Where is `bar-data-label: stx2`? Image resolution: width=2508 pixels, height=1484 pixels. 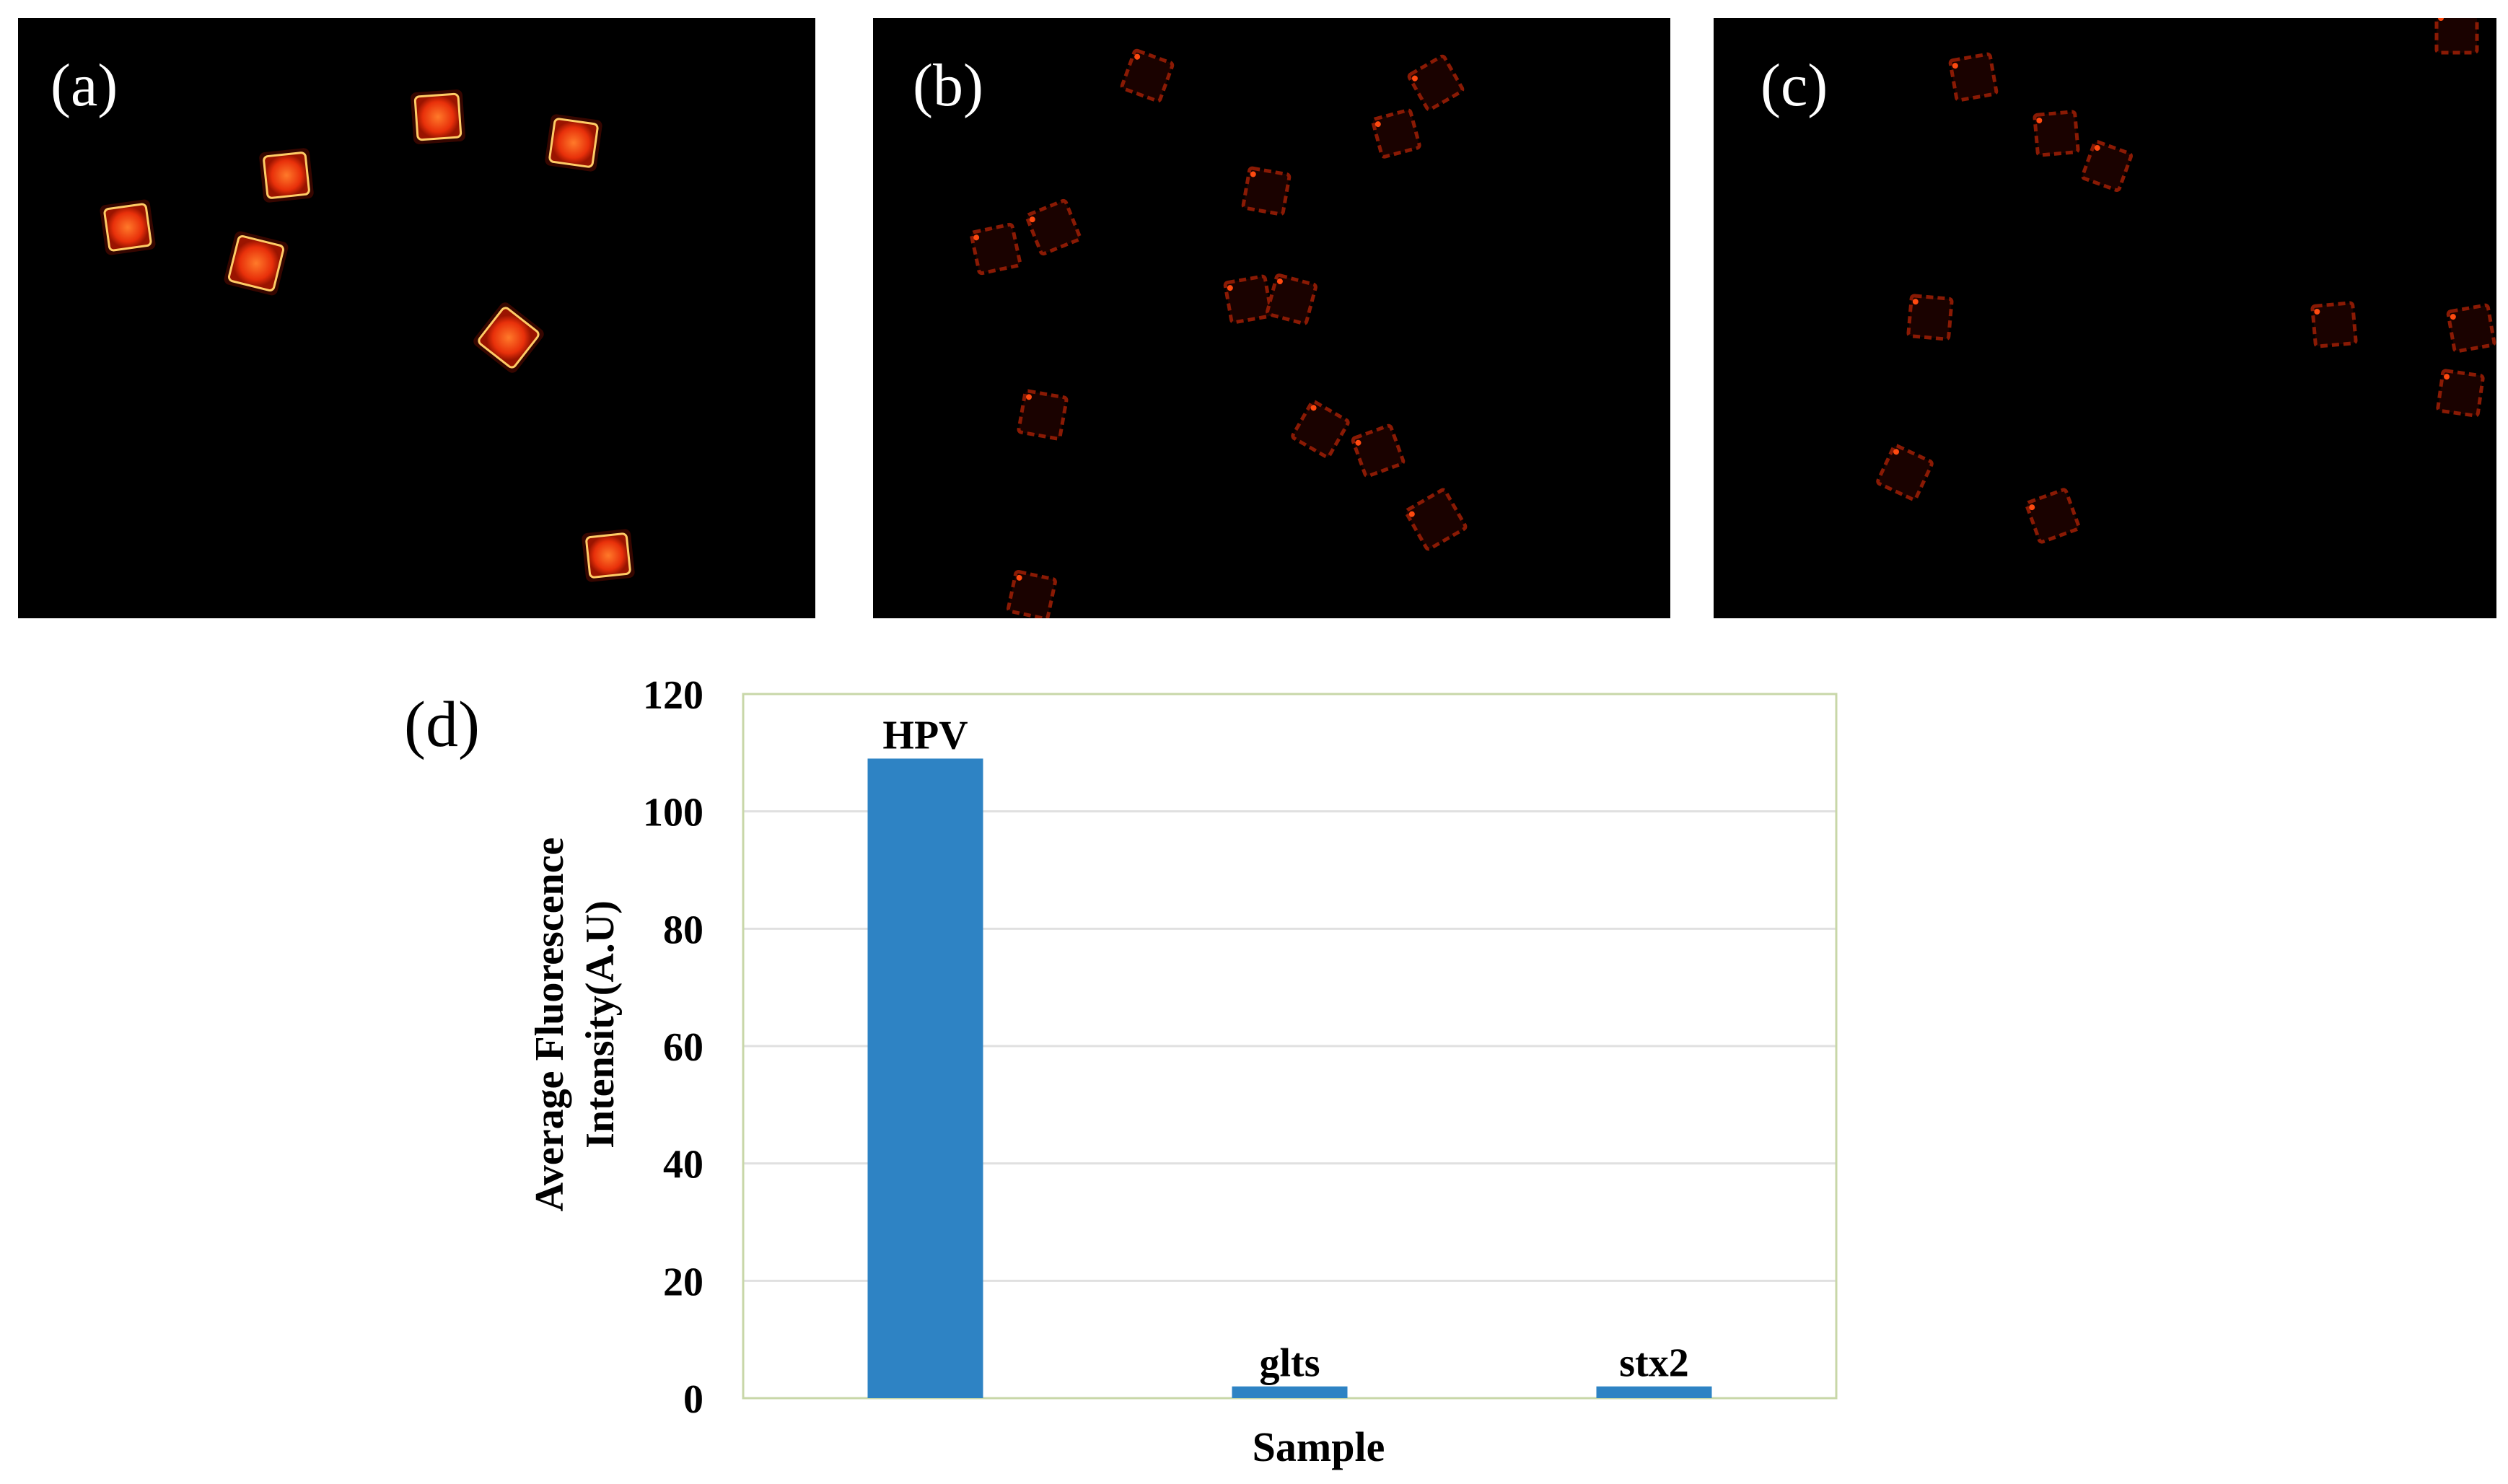 bar-data-label: stx2 is located at coordinates (1654, 1363).